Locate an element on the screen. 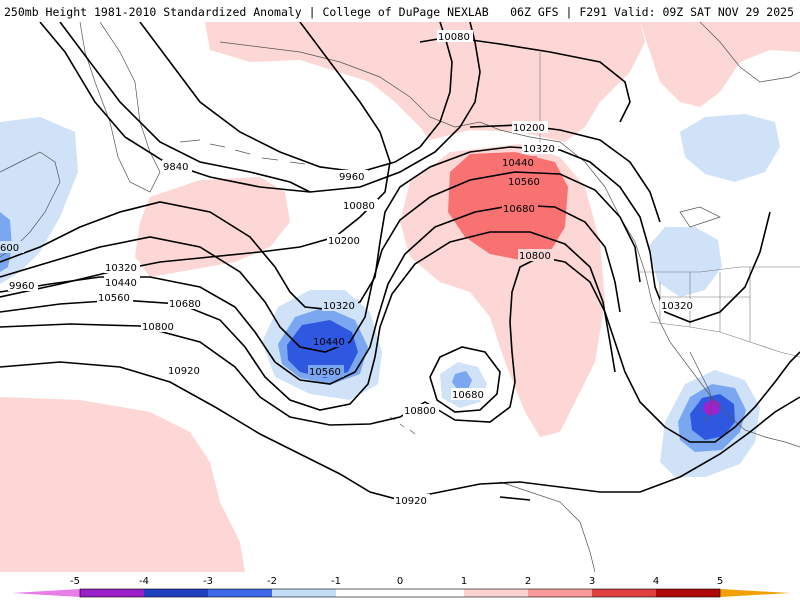 The height and width of the screenshot is (600, 800). contour-label-9960: 9960 is located at coordinates (351, 177).